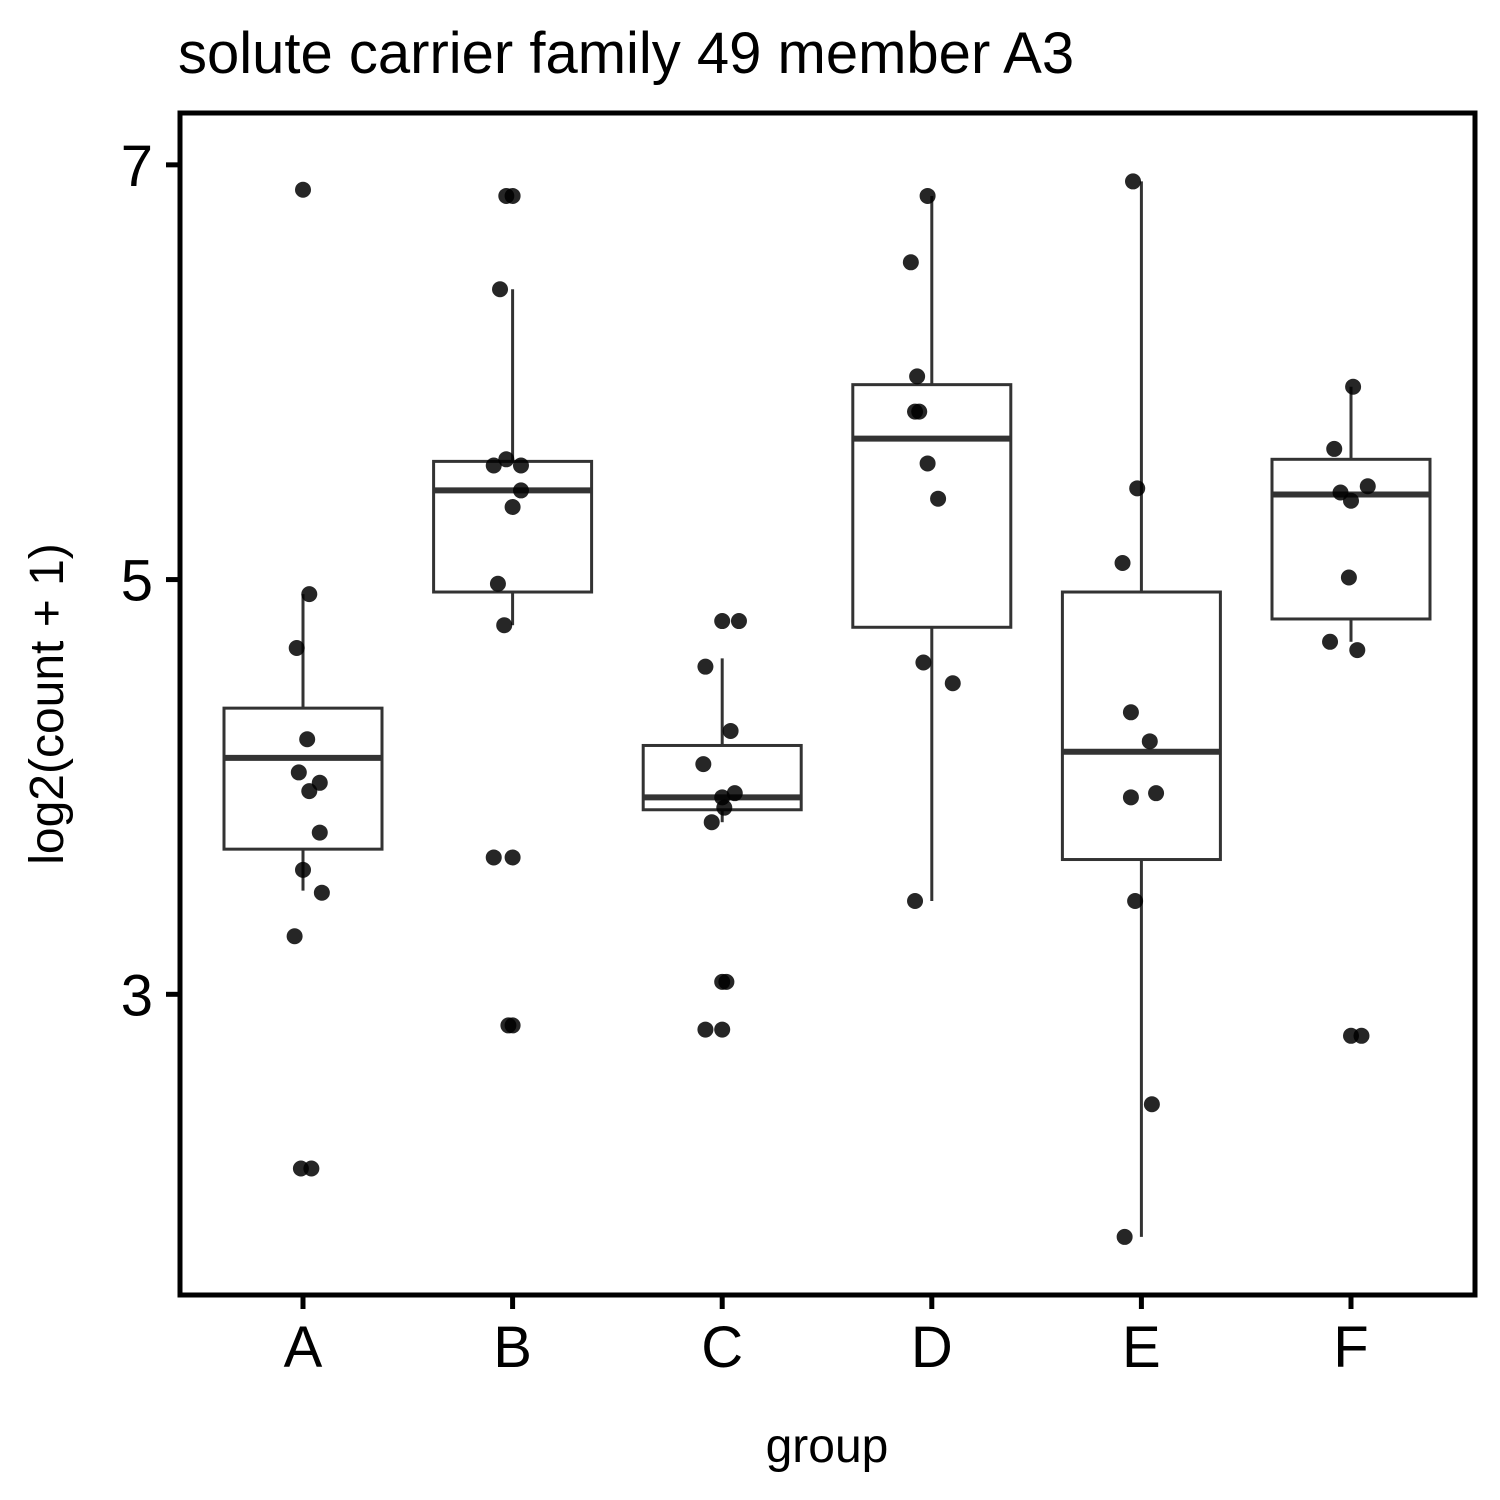  Describe the element at coordinates (303, 1347) in the screenshot. I see `x-tick-label: A` at that location.